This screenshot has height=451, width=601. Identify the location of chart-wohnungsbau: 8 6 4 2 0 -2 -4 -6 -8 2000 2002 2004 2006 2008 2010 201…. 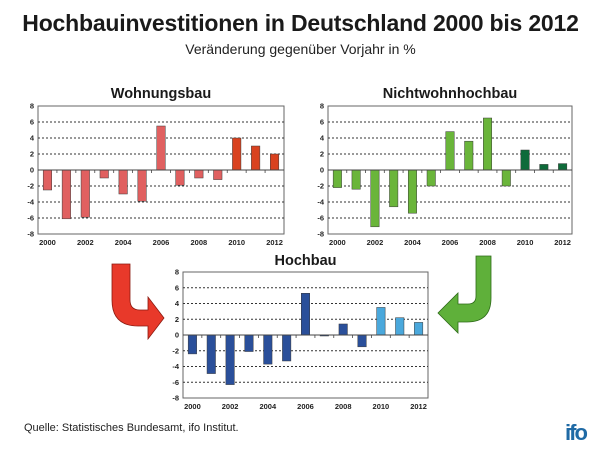
(156, 174).